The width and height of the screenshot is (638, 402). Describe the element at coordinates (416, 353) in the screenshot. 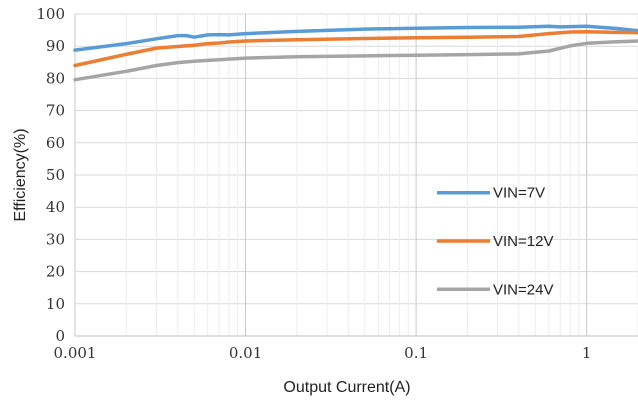

I see `x-tick-label: 0.1` at that location.